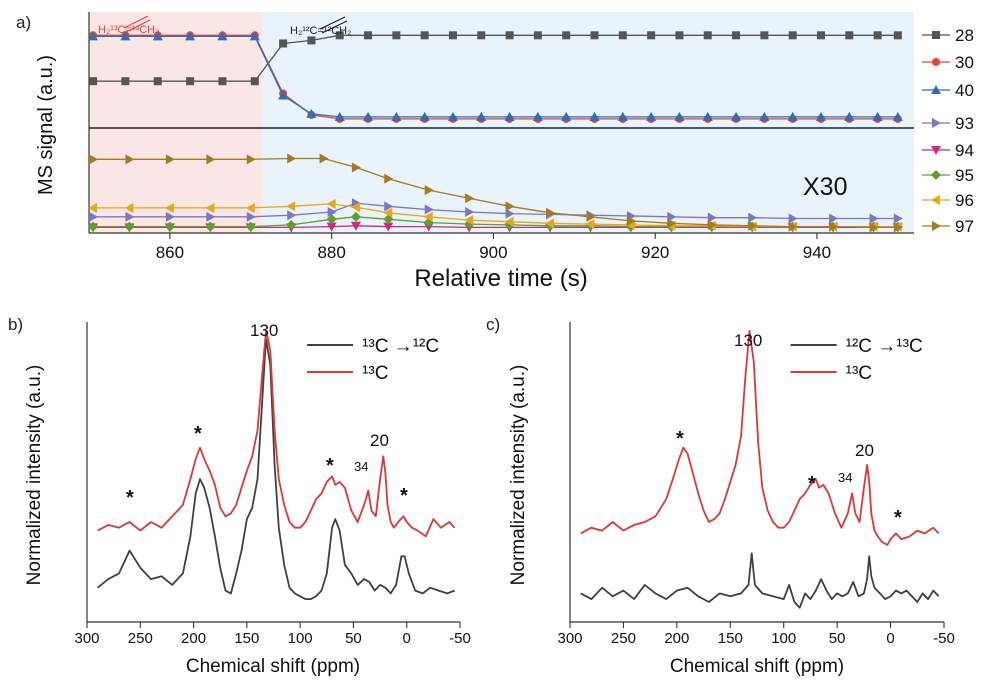  I want to click on a-y-axis-label: MS signal (a.u.), so click(46, 125).